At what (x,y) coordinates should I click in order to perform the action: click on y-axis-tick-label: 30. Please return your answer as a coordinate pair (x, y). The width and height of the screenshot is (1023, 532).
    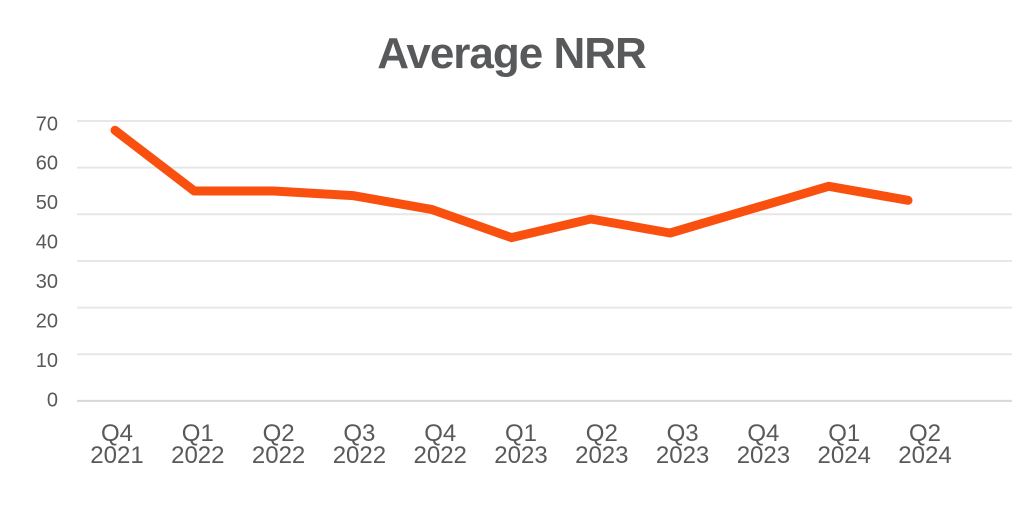
    Looking at the image, I should click on (47, 282).